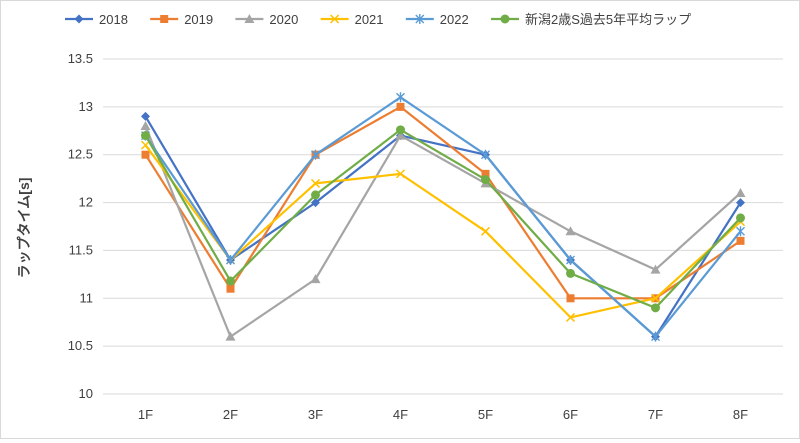  Describe the element at coordinates (485, 414) in the screenshot. I see `x-tick-label: 5F` at that location.